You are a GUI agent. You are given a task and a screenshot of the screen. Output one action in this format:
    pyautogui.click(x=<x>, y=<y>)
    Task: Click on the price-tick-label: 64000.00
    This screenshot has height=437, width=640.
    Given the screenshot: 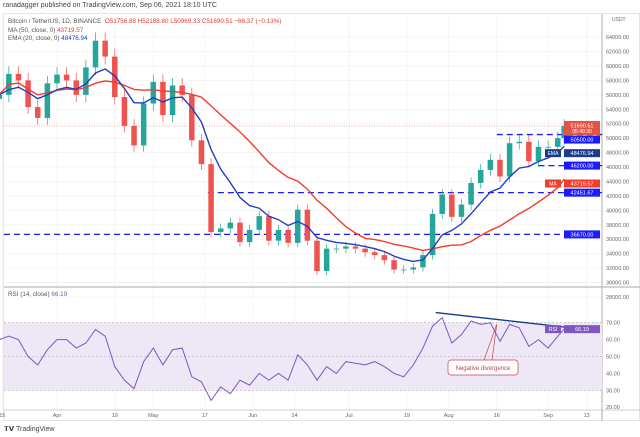 What is the action you would take?
    pyautogui.click(x=617, y=38)
    